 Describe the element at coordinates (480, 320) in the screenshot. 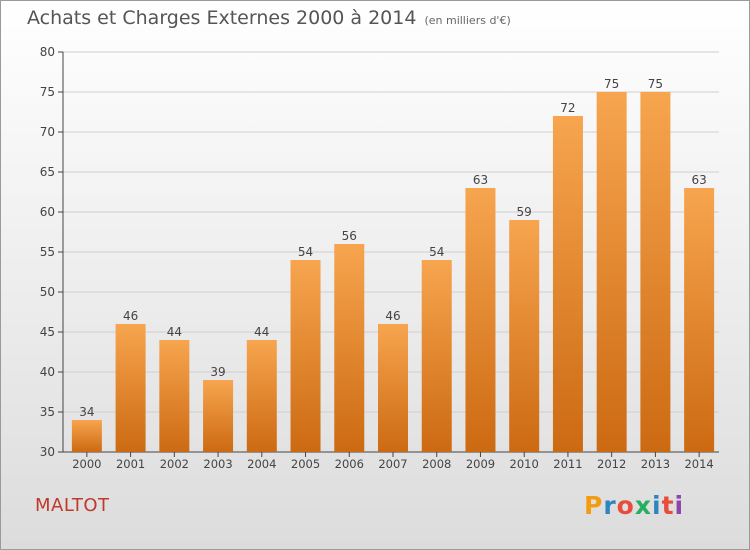

I see `bar-2009` at that location.